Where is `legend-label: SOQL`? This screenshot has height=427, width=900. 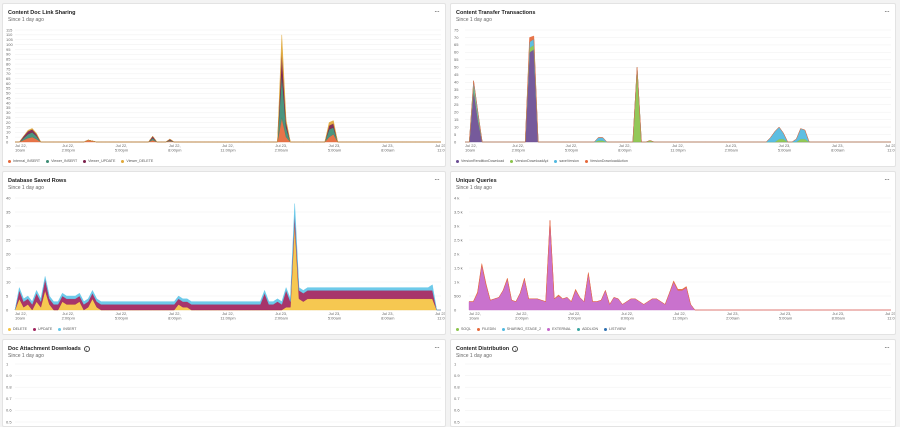 legend-label: SOQL is located at coordinates (466, 329).